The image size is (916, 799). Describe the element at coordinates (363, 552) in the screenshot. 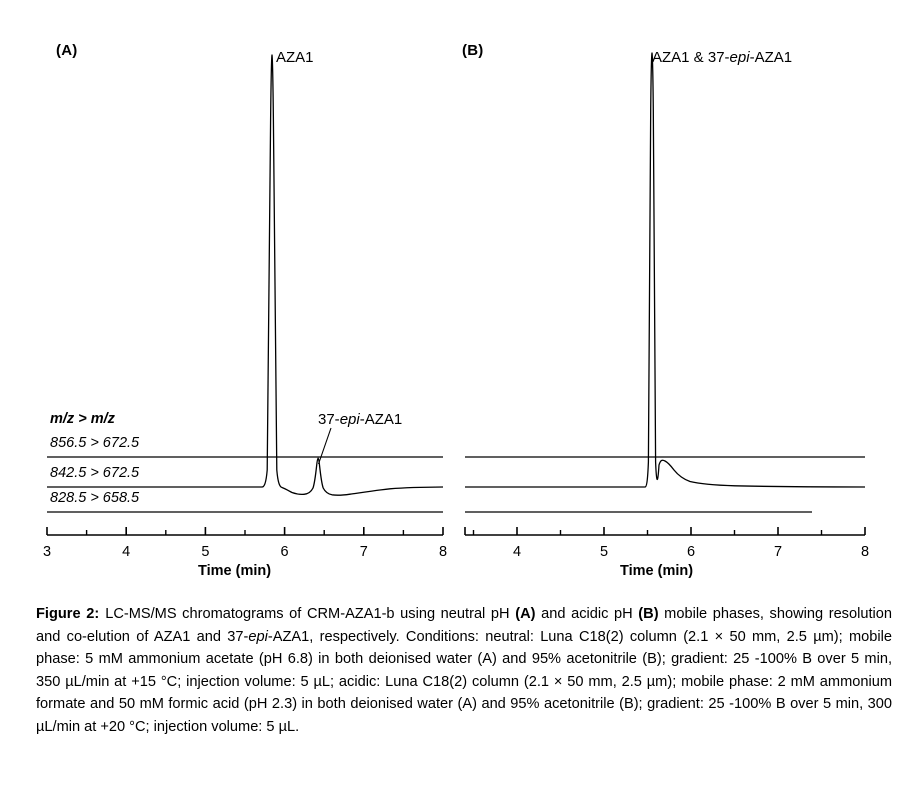

I see `panel-a-tick-label-4: 7` at that location.